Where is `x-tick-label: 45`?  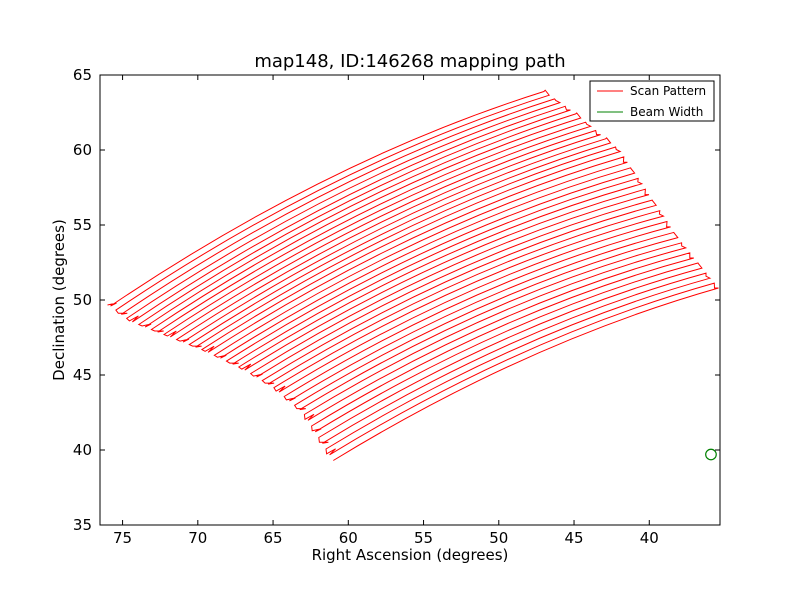 x-tick-label: 45 is located at coordinates (573, 538).